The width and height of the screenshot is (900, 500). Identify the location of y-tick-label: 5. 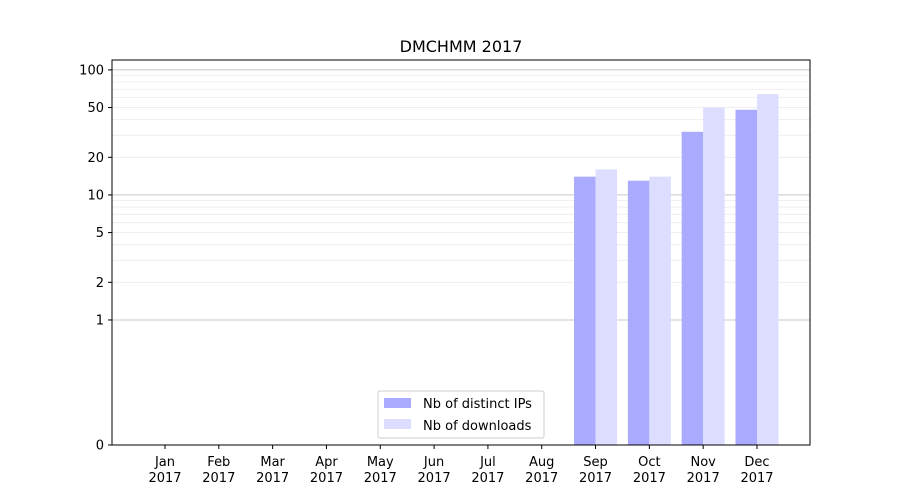
(100, 233).